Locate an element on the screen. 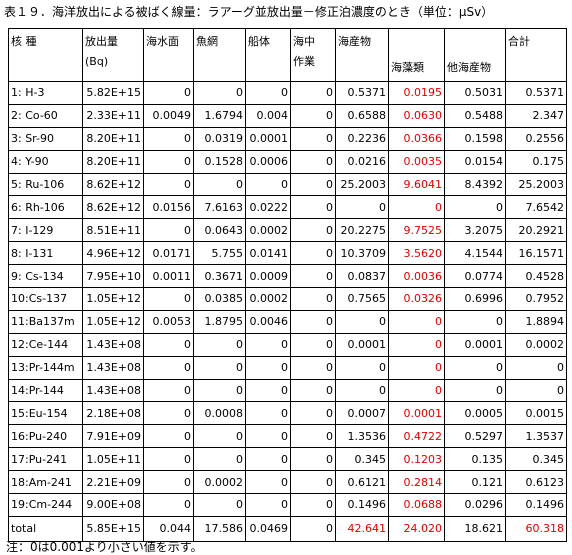 This screenshot has width=572, height=555. cell: 0.5488 is located at coordinates (475, 115).